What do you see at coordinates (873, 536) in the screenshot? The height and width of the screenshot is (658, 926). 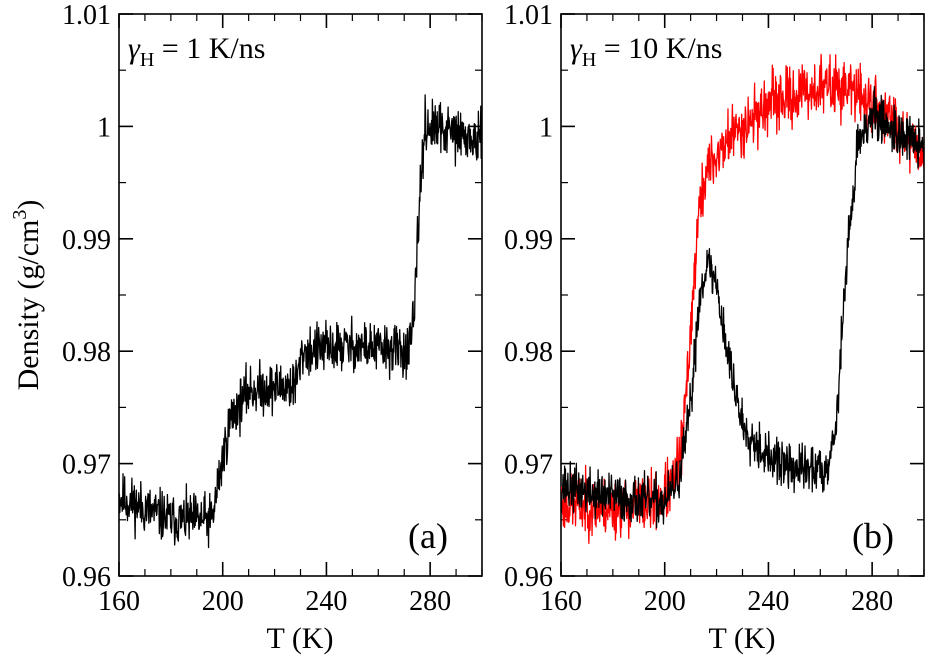 I see `panel-b-label: (b)` at bounding box center [873, 536].